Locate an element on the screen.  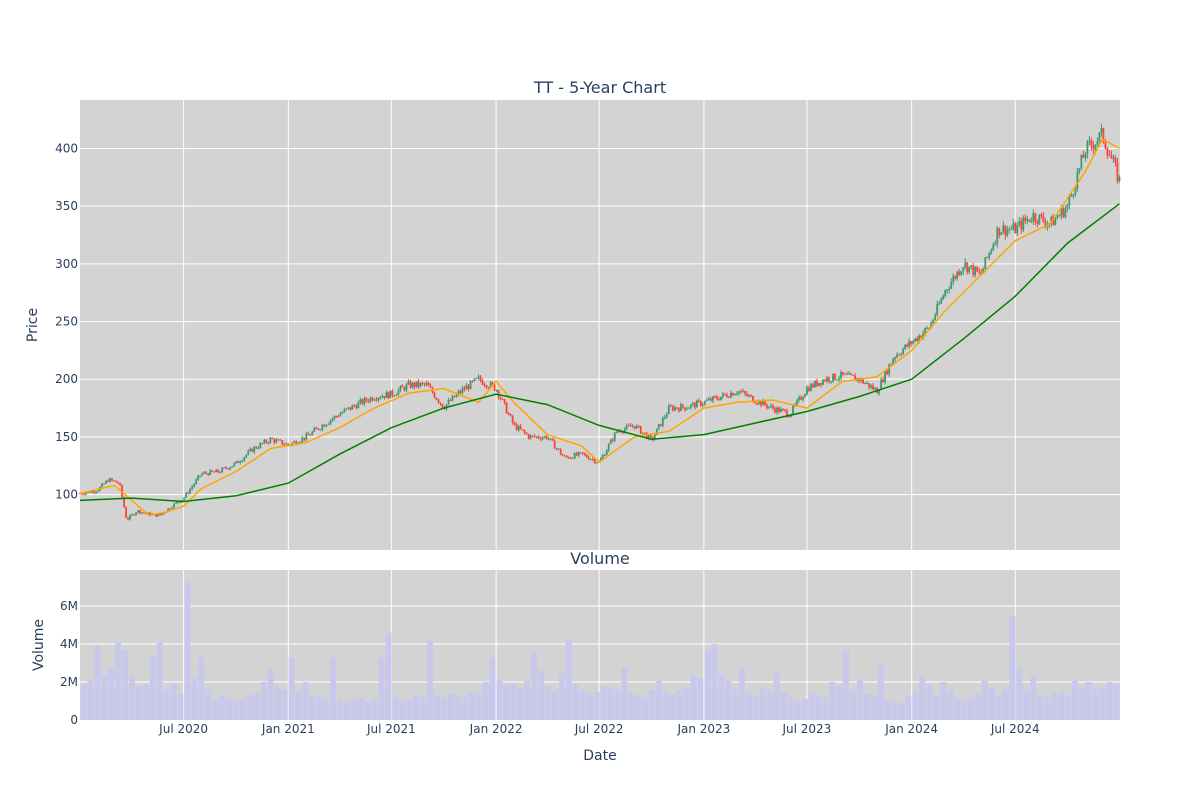
price-y-tick-label: 350 is located at coordinates (66, 206).